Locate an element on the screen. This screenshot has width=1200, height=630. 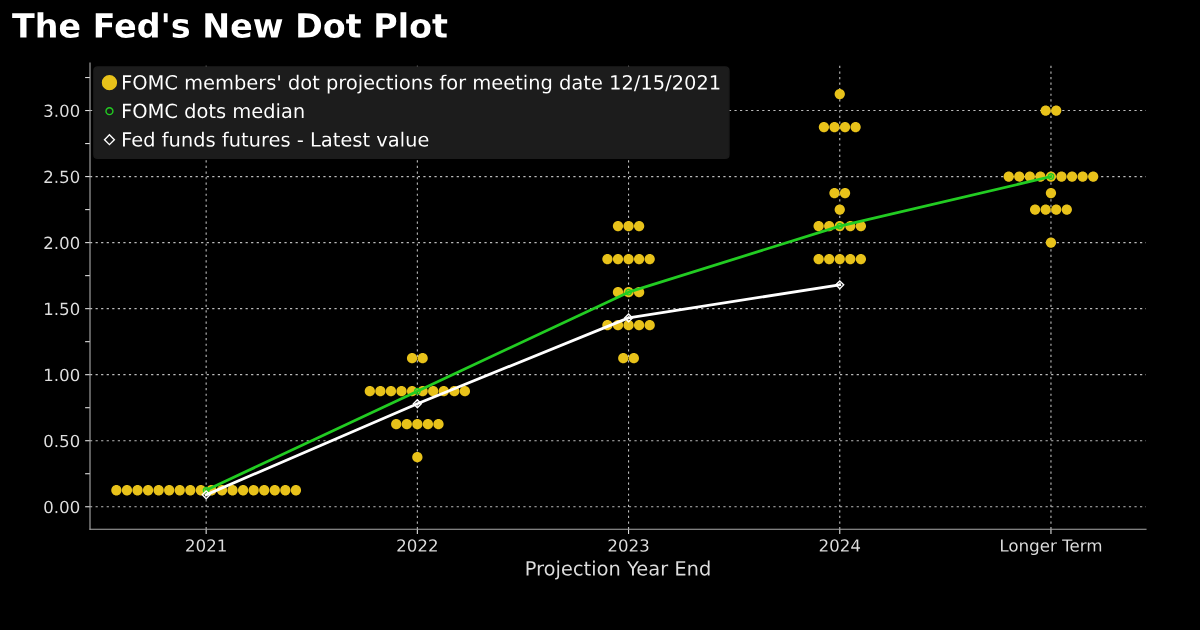
y-tick-label: 2.00 is located at coordinates (62, 243).